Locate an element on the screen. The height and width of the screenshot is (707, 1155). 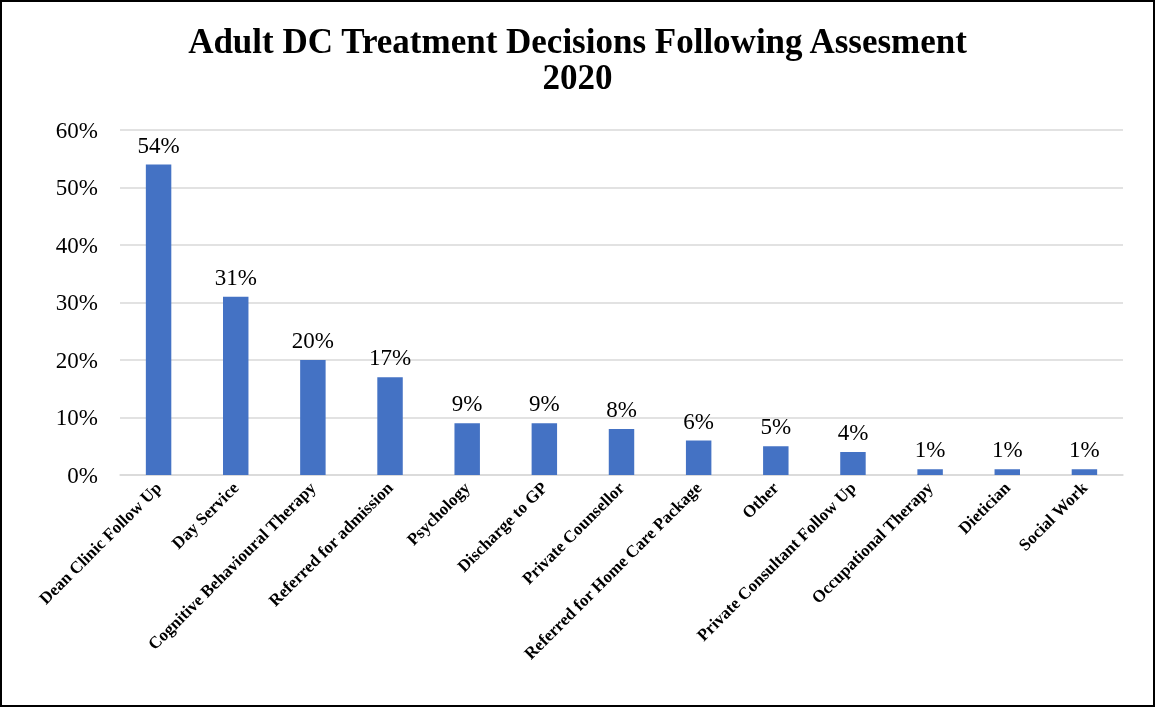
chart-title: Adult DC Treatment Decisions Following Assesment 2020 is located at coordinates (577, 59).